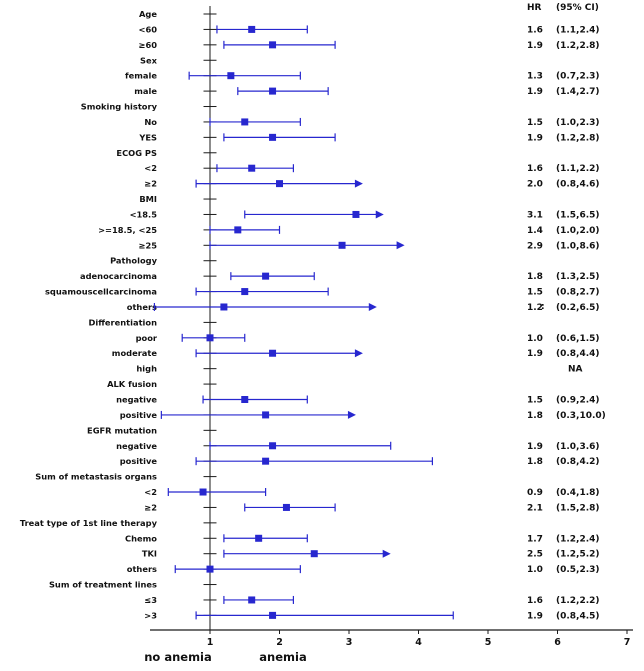 The width and height of the screenshot is (644, 671). Describe the element at coordinates (368, 137) in the screenshot. I see `forest-row-8-yes: YES 1.9 (1.2,2.8)` at that location.